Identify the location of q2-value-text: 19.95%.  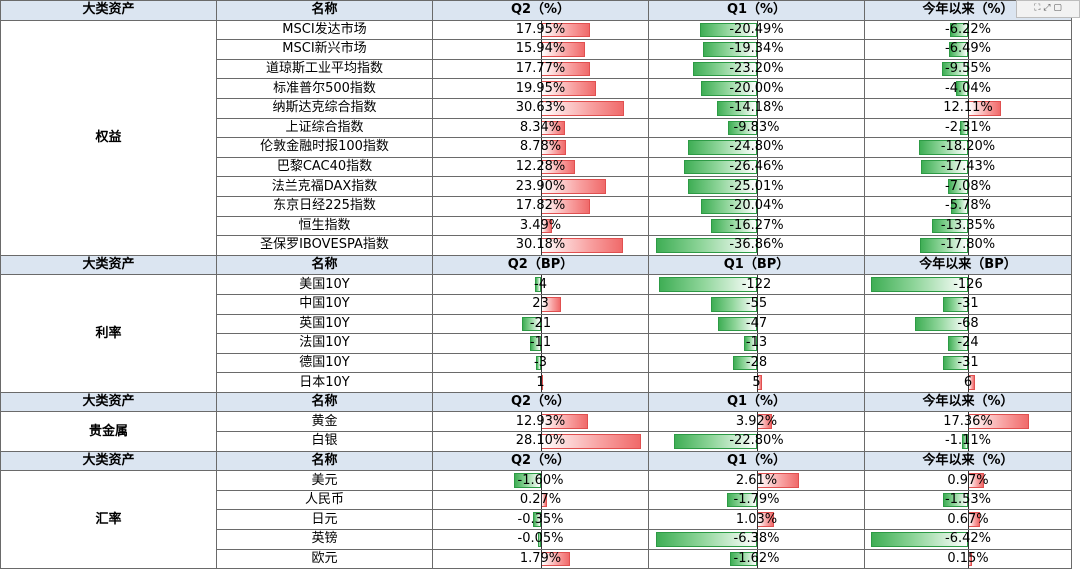
(540, 88).